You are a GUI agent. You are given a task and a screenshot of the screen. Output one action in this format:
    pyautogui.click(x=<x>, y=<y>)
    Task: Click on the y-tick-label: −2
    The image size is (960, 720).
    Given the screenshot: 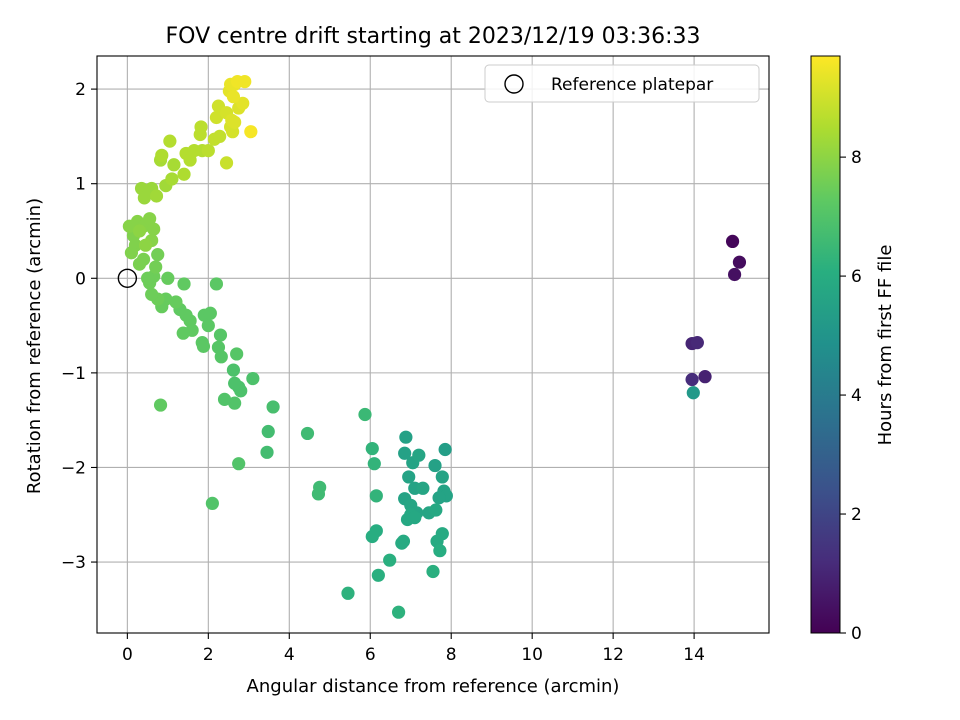 What is the action you would take?
    pyautogui.click(x=73, y=468)
    